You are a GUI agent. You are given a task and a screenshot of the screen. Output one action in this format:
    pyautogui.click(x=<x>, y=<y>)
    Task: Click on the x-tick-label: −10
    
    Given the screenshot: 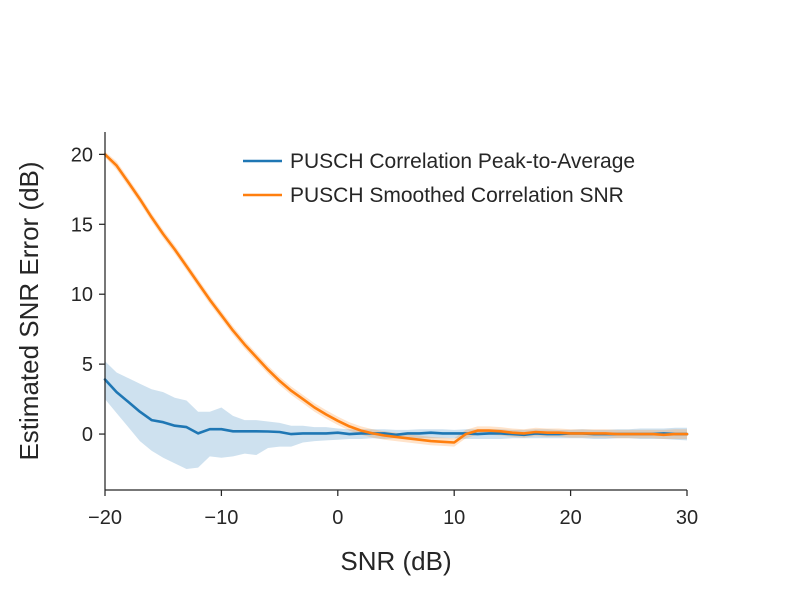 What is the action you would take?
    pyautogui.click(x=221, y=518)
    